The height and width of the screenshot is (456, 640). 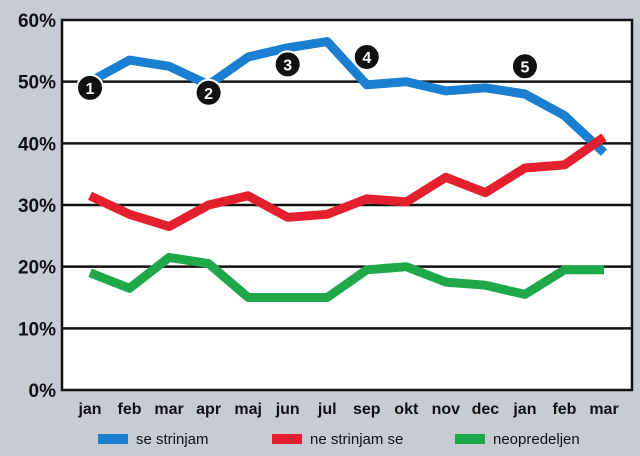 I want to click on annotation-label: 3, so click(x=287, y=65).